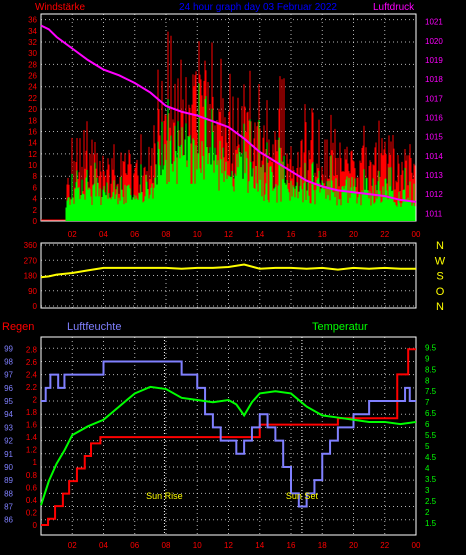 The width and height of the screenshot is (466, 555). Describe the element at coordinates (8, 388) in the screenshot. I see `humidity-y-tick-label: 96` at that location.